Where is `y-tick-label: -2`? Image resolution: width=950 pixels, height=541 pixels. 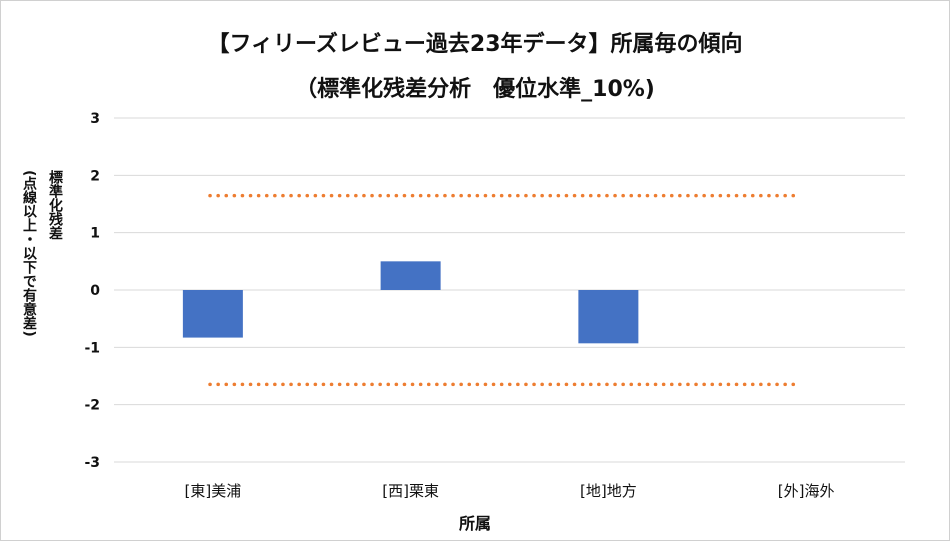
y-tick-label: -2 is located at coordinates (92, 406).